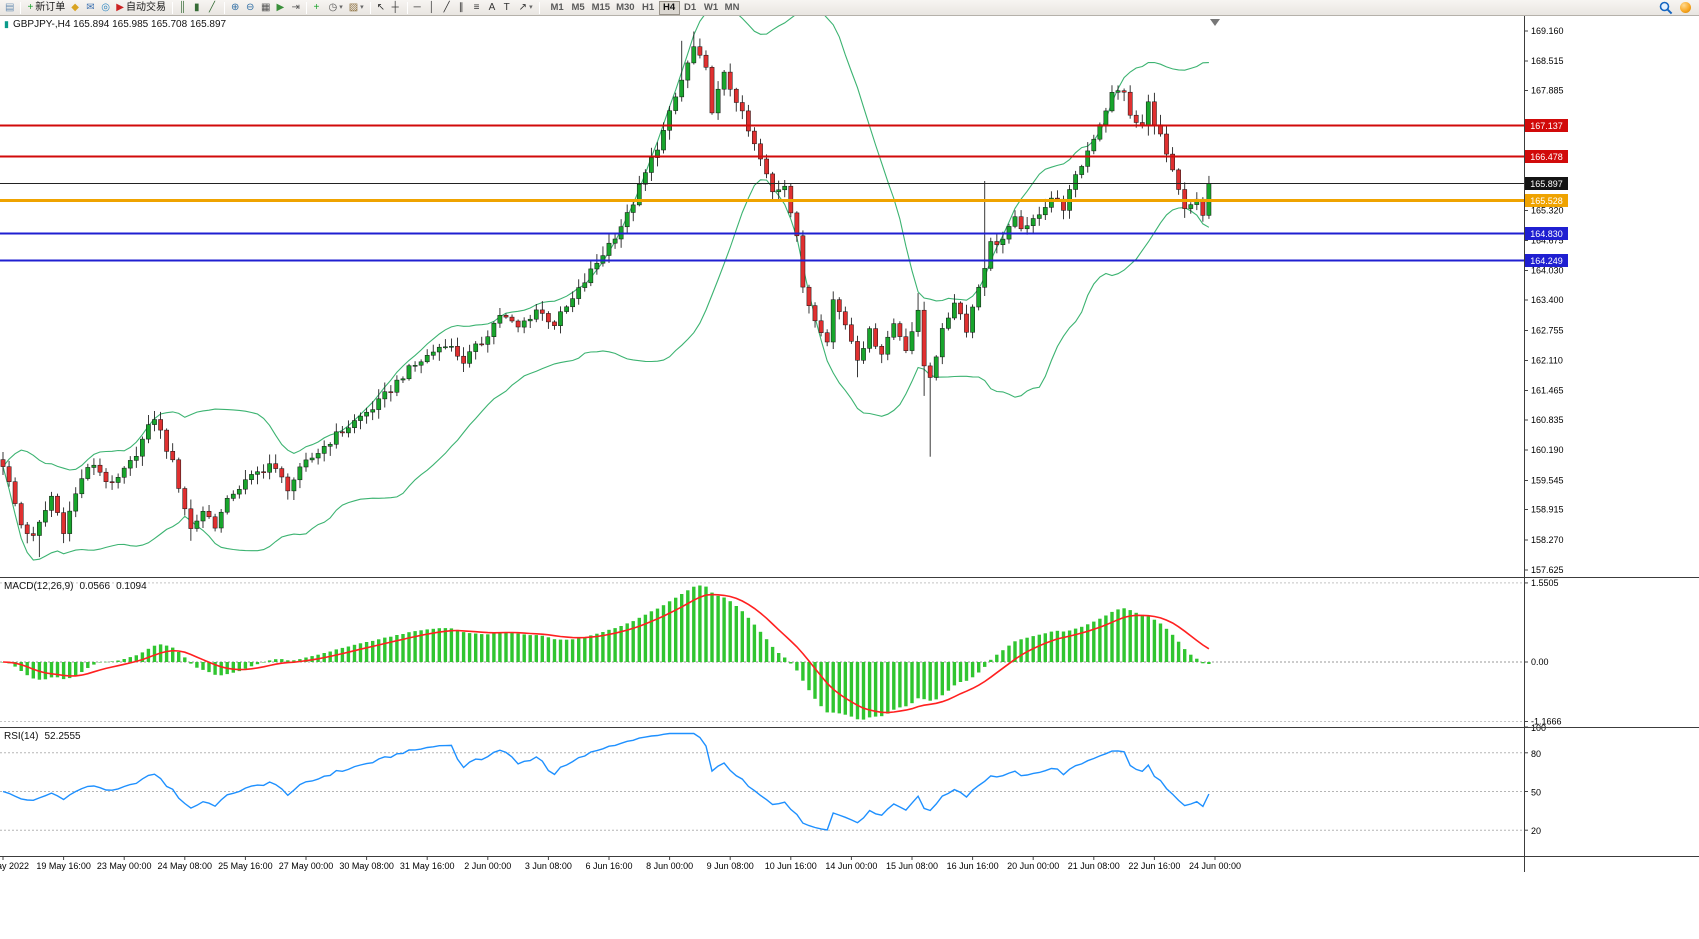 The height and width of the screenshot is (939, 1699). Describe the element at coordinates (493, 8) in the screenshot. I see `text-button: A` at that location.